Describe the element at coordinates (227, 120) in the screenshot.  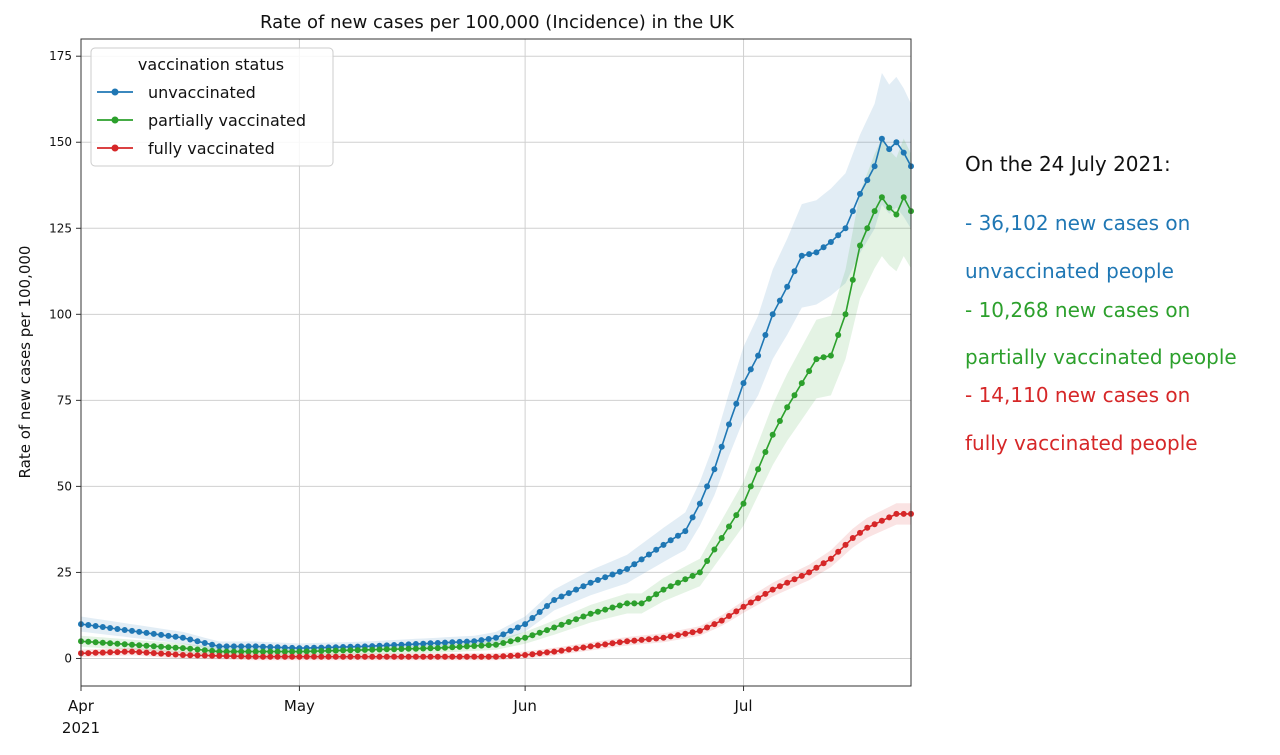
I see `legend-label: partially vaccinated` at that location.